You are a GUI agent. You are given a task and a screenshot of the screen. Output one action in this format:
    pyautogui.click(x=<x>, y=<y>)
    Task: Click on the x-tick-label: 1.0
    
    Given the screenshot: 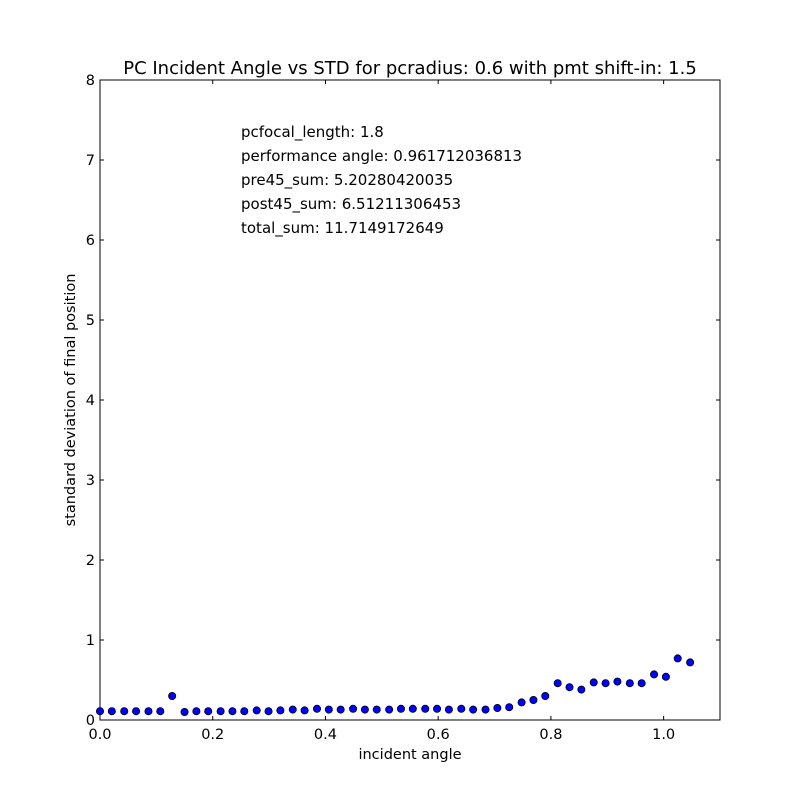 What is the action you would take?
    pyautogui.click(x=663, y=735)
    